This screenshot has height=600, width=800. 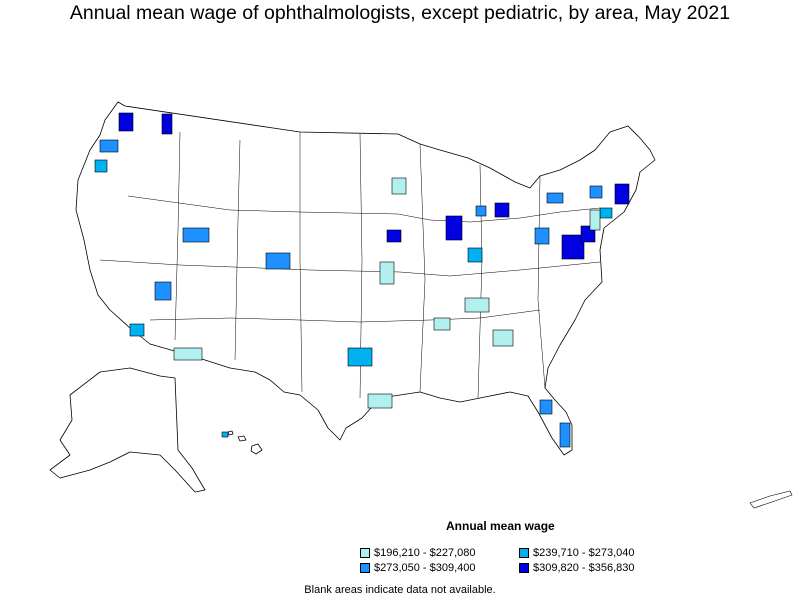 What do you see at coordinates (387, 273) in the screenshot?
I see `area-wichita` at bounding box center [387, 273].